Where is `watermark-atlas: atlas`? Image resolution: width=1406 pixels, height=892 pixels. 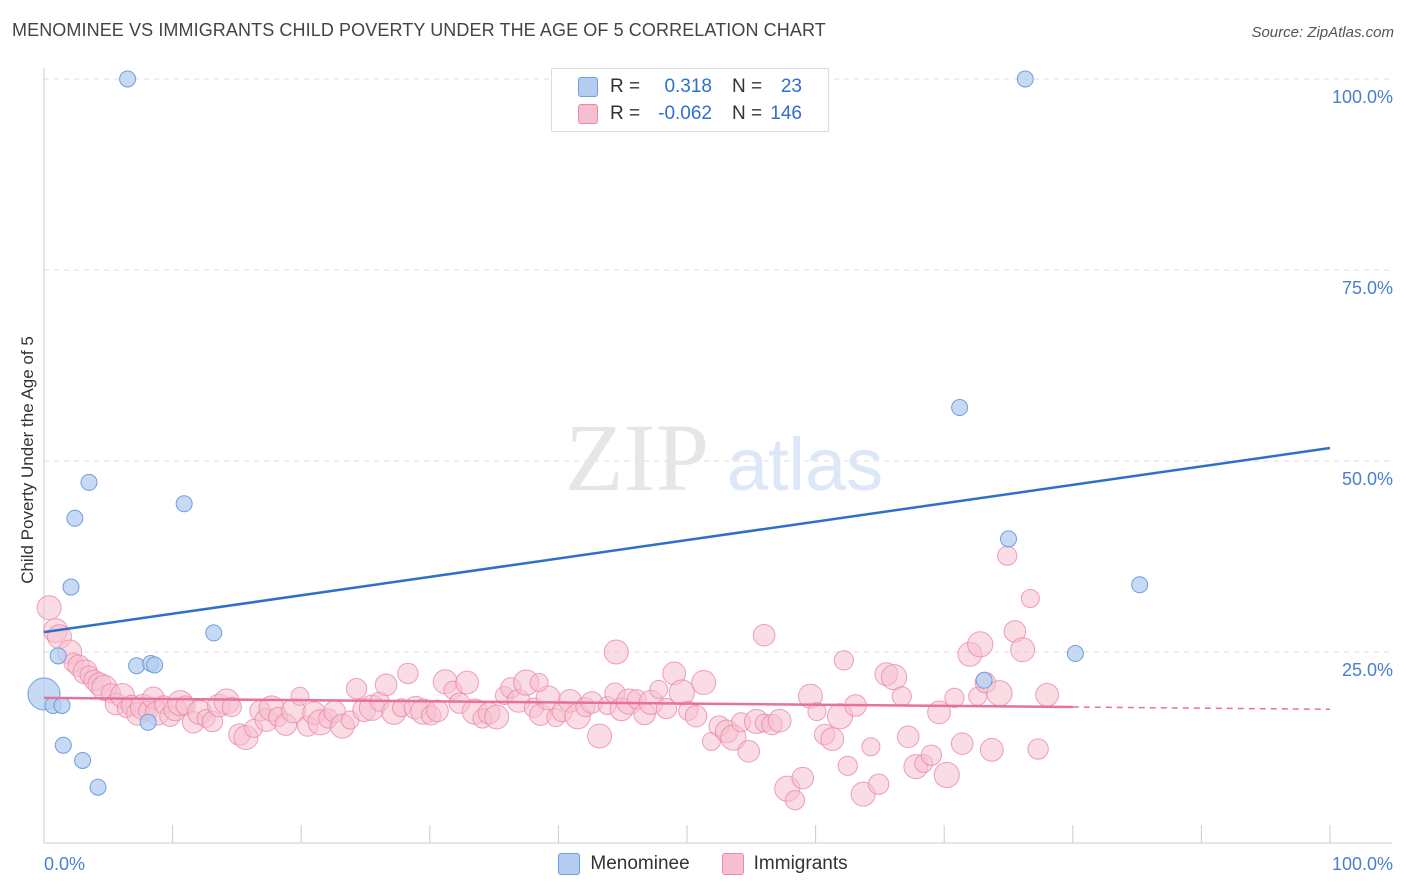
watermark-atlas: atlas is located at coordinates (805, 464).